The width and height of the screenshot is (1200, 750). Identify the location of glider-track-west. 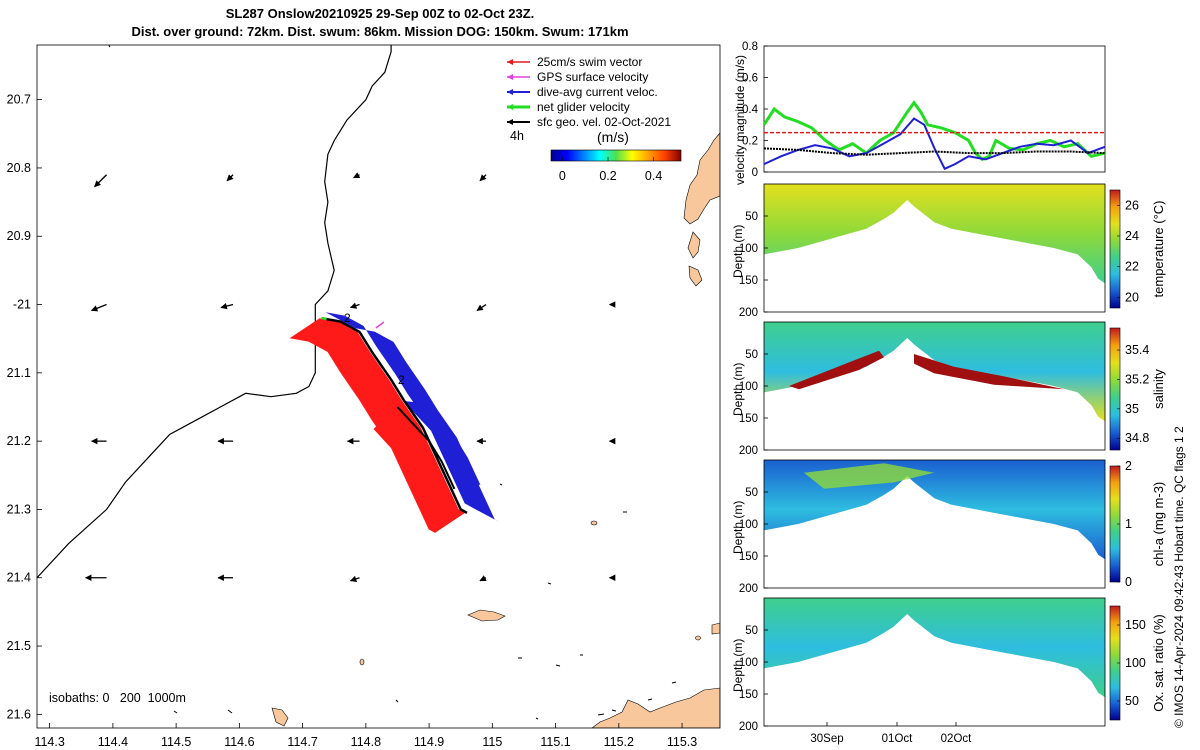
(426, 448).